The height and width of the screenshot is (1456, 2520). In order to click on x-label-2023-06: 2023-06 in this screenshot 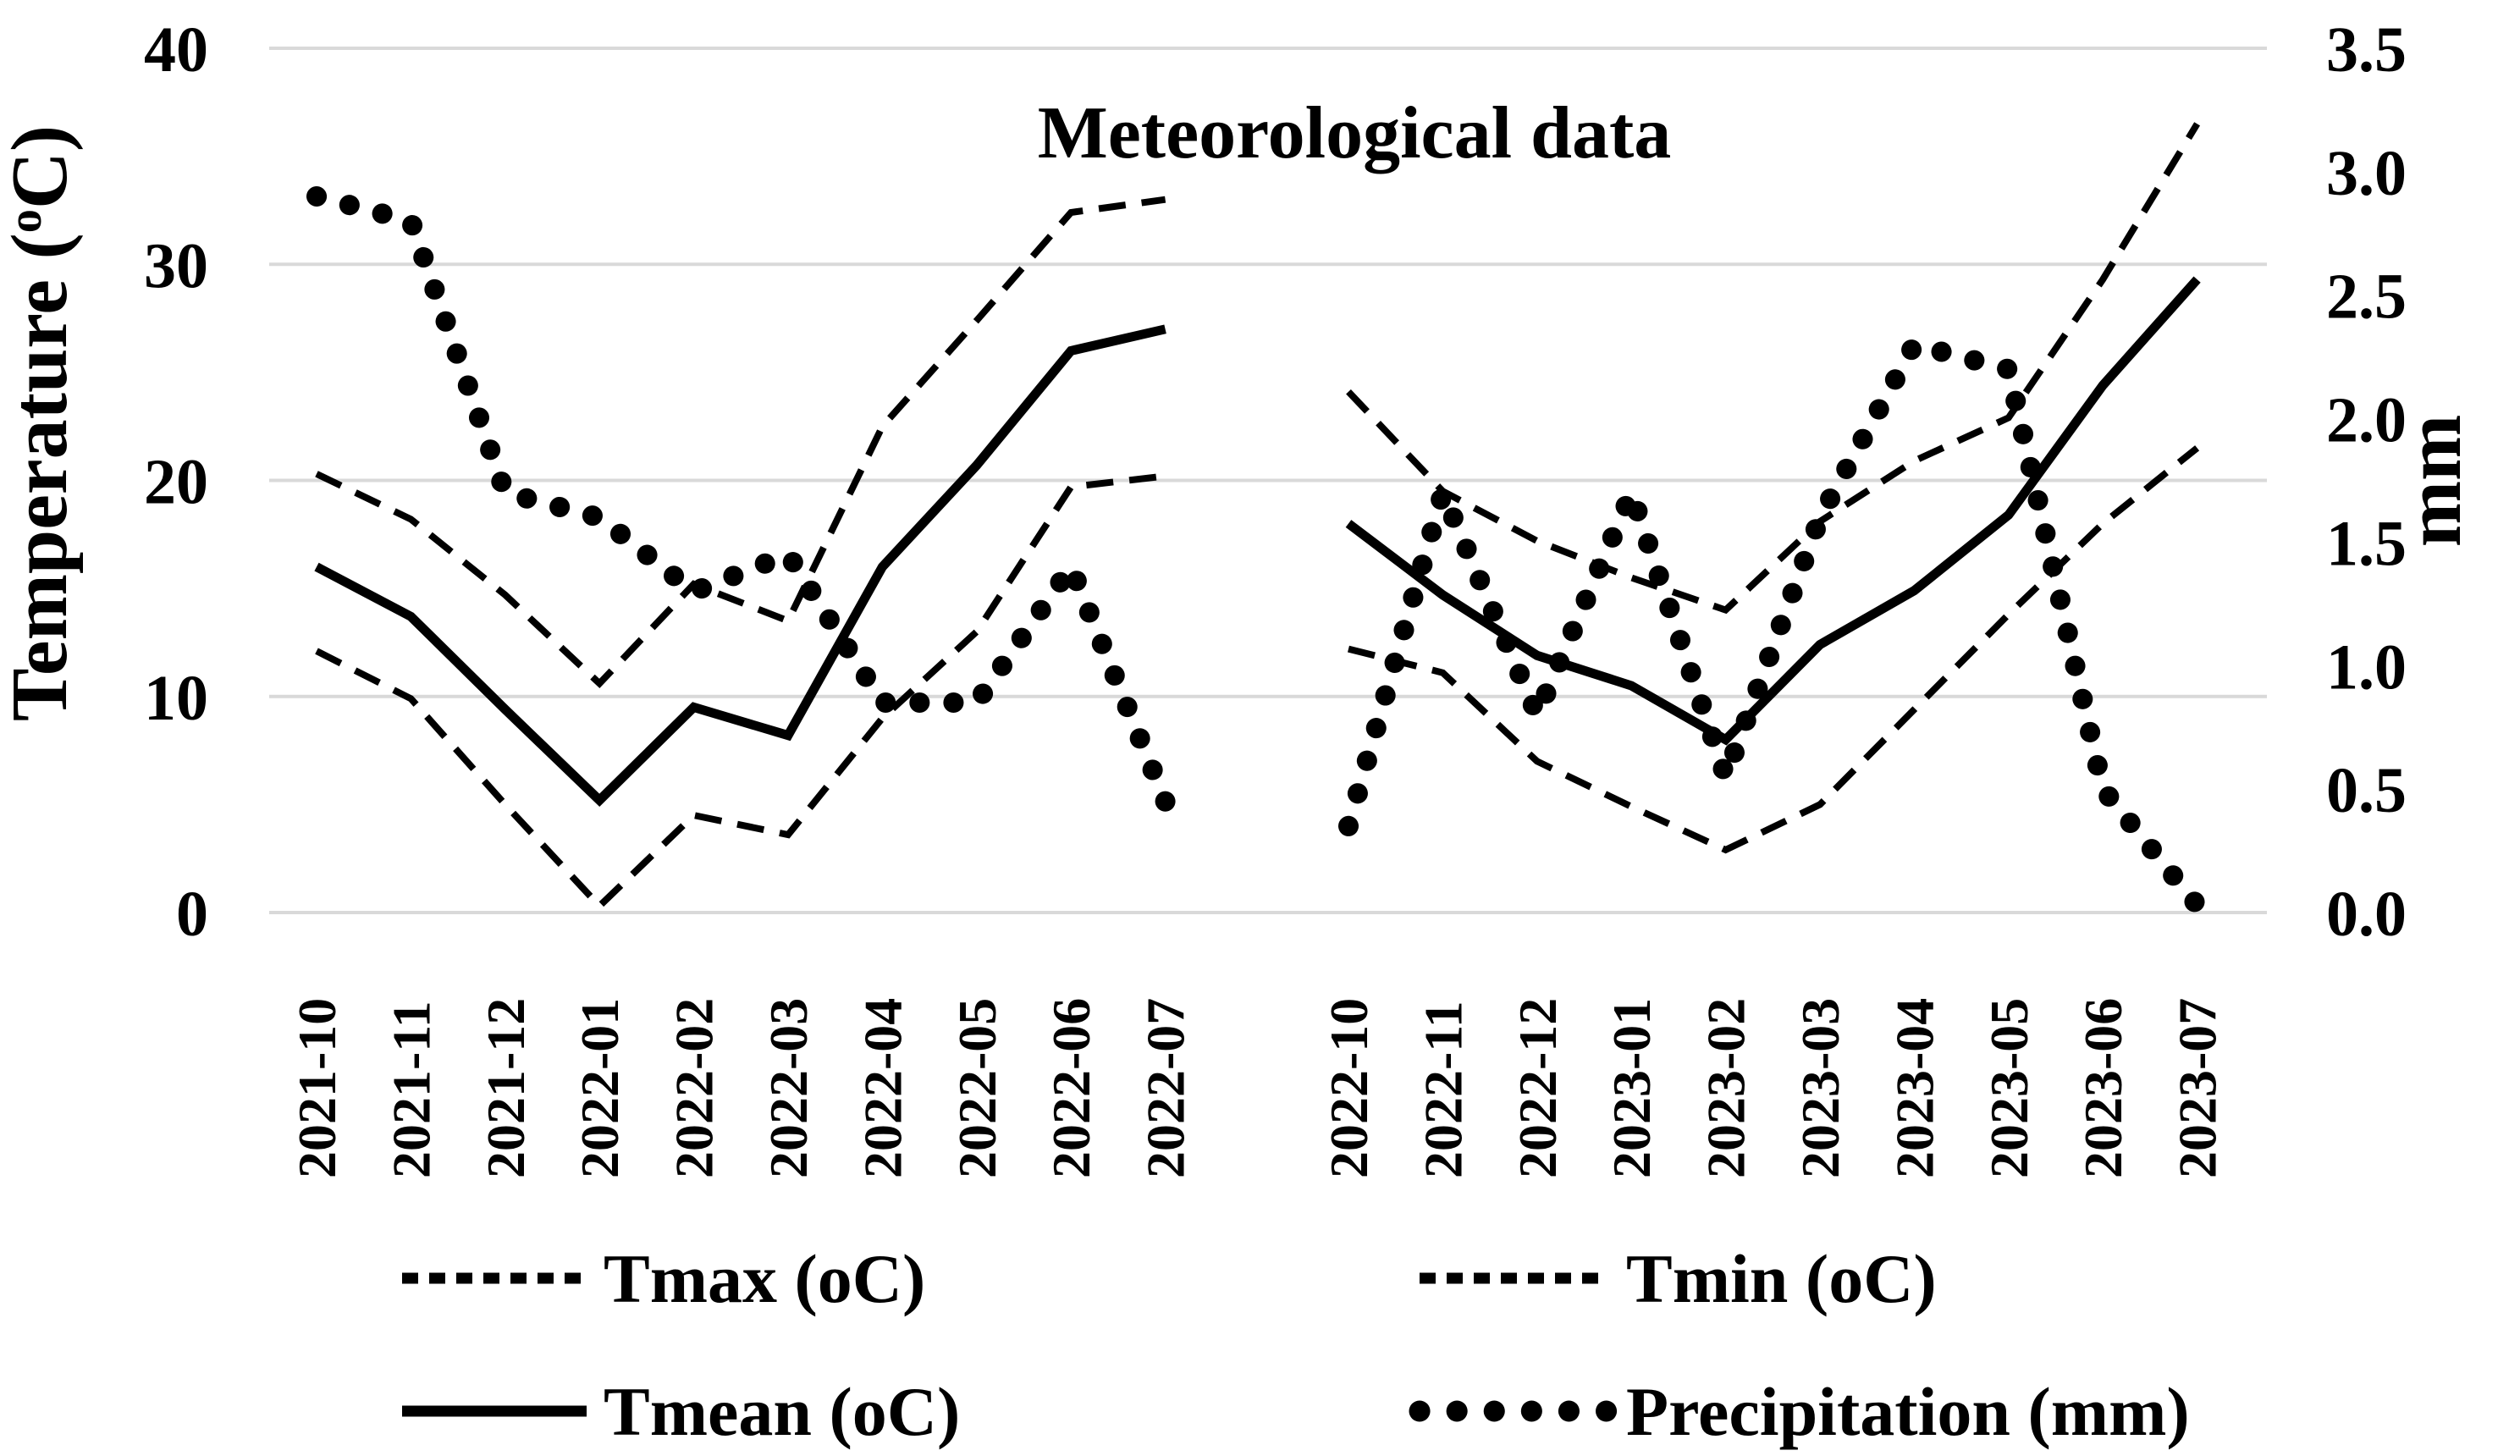, I will do `click(2103, 1088)`.